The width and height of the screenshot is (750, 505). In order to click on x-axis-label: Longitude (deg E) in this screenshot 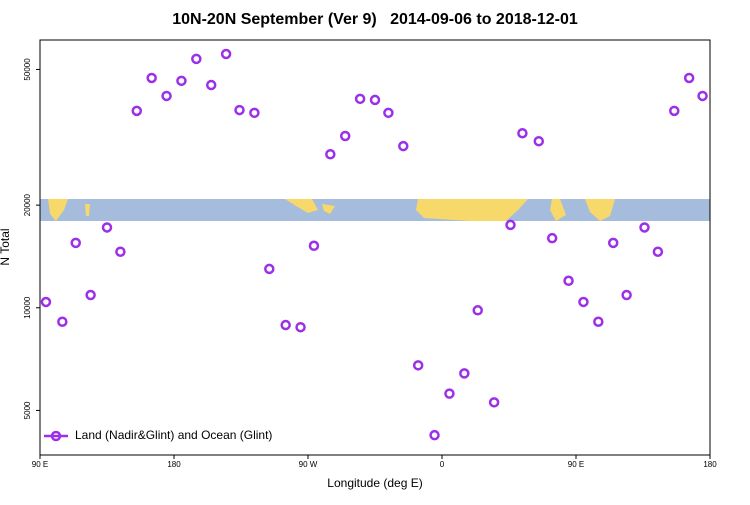, I will do `click(374, 483)`.